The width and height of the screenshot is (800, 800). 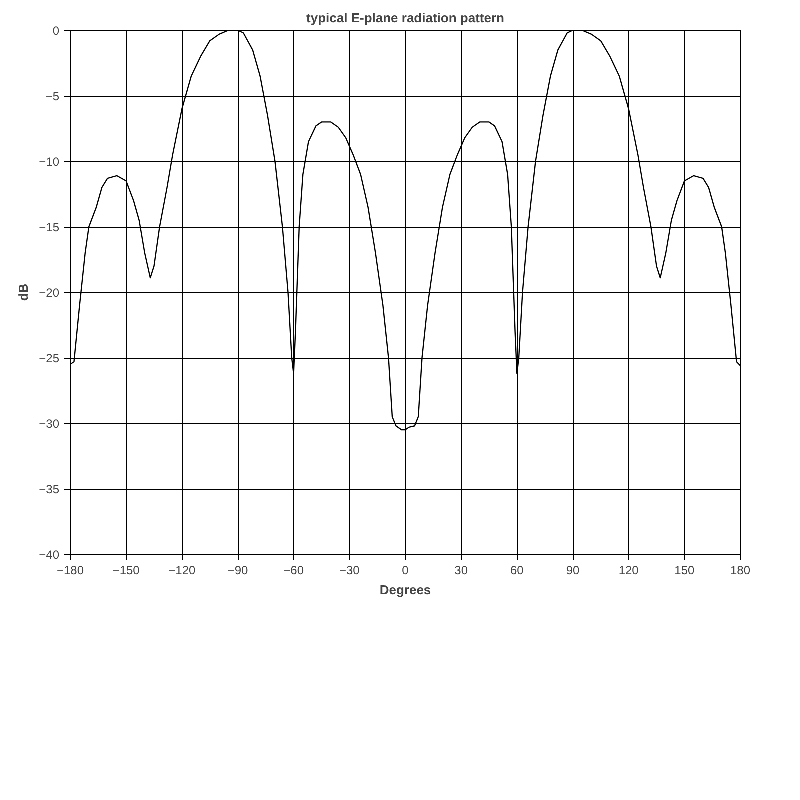 I want to click on y-tick-label: −40, so click(x=49, y=555).